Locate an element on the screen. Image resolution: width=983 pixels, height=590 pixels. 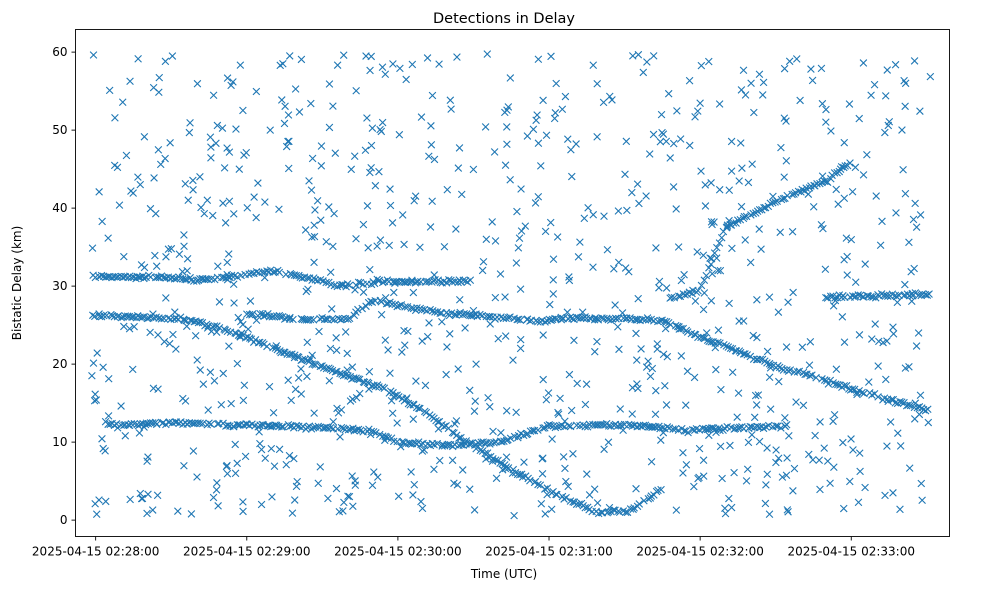
track-a-point is located at coordinates (438, 422).